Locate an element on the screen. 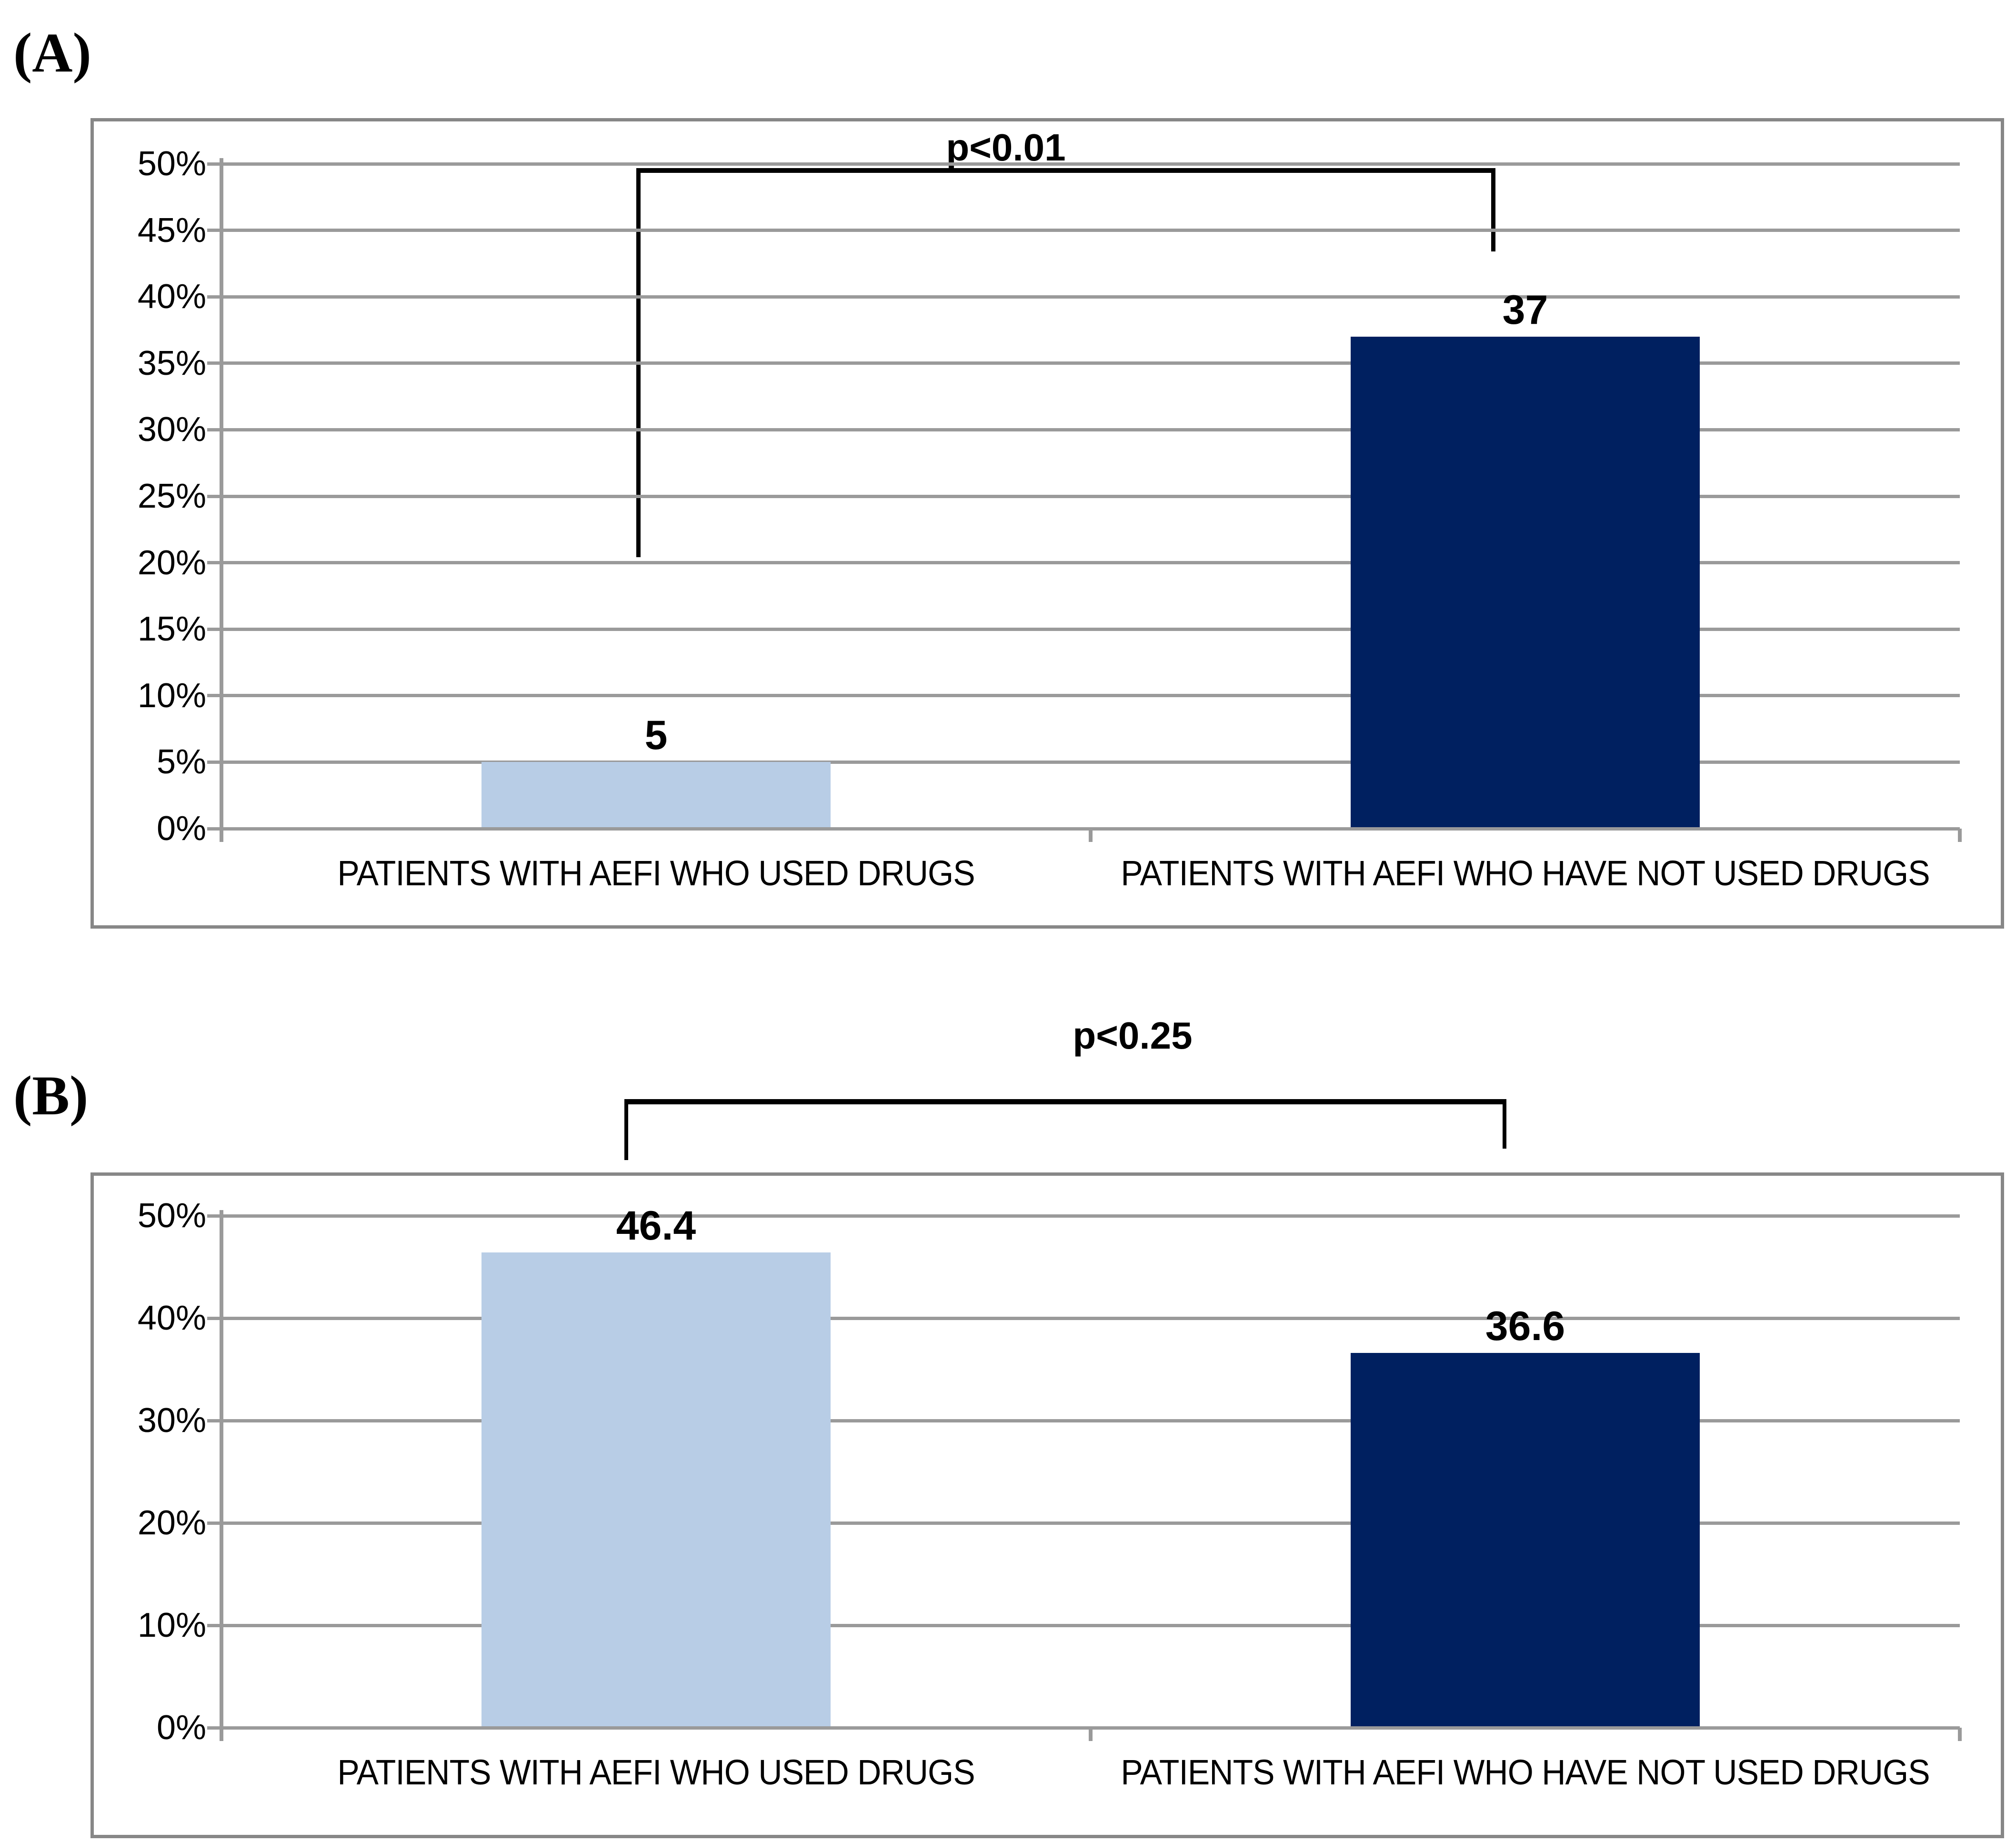 The height and width of the screenshot is (1842, 2016). significance-p-label-b: p<0.25 is located at coordinates (1133, 1036).